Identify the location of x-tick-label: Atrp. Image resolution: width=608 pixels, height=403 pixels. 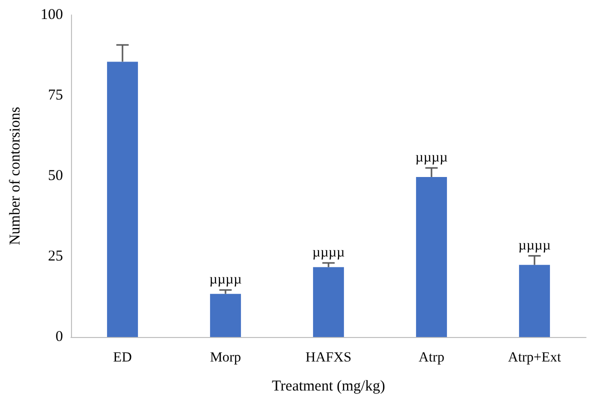
(431, 358).